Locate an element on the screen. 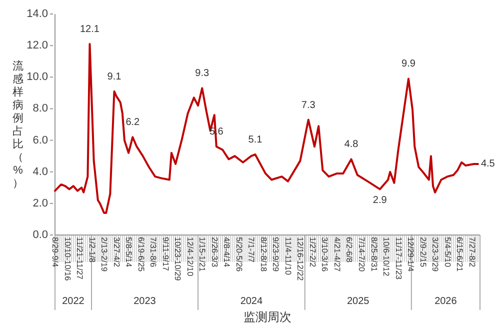 This screenshot has height=327, width=500. x-tick-label: 2/9-2/15 is located at coordinates (423, 252).